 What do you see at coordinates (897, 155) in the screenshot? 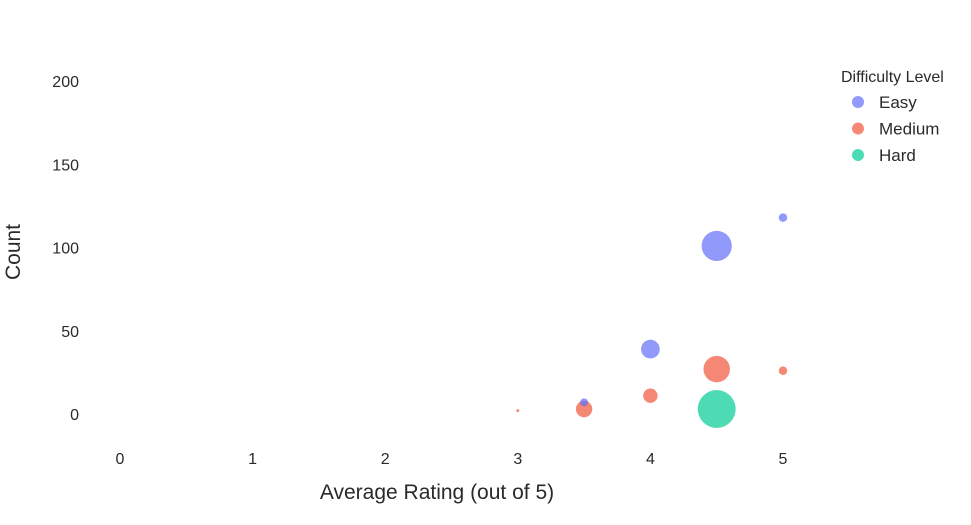
I see `legend-label-hard: Hard` at bounding box center [897, 155].